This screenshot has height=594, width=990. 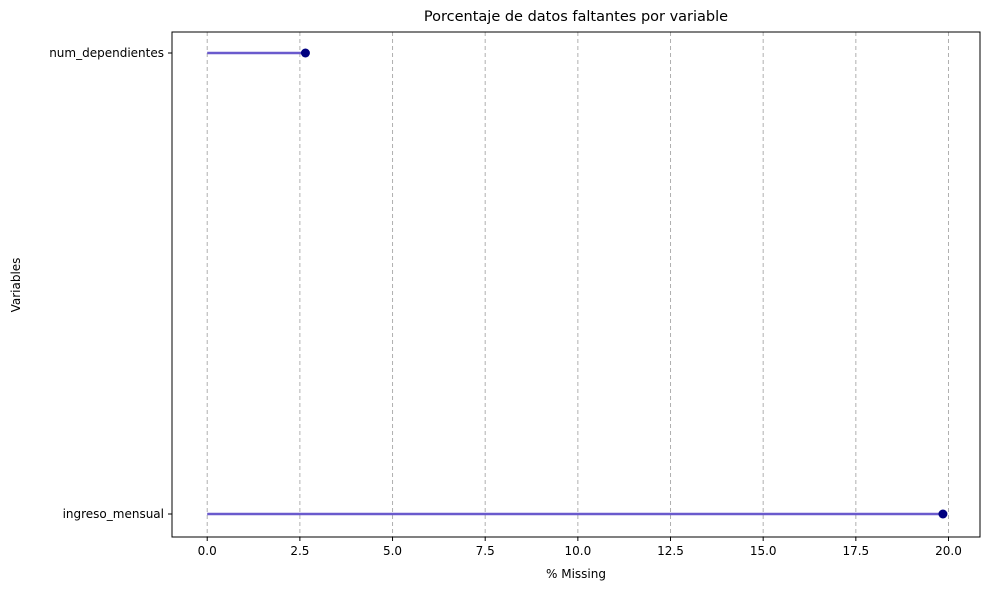 I want to click on x-tick-label: 2.5, so click(x=299, y=551).